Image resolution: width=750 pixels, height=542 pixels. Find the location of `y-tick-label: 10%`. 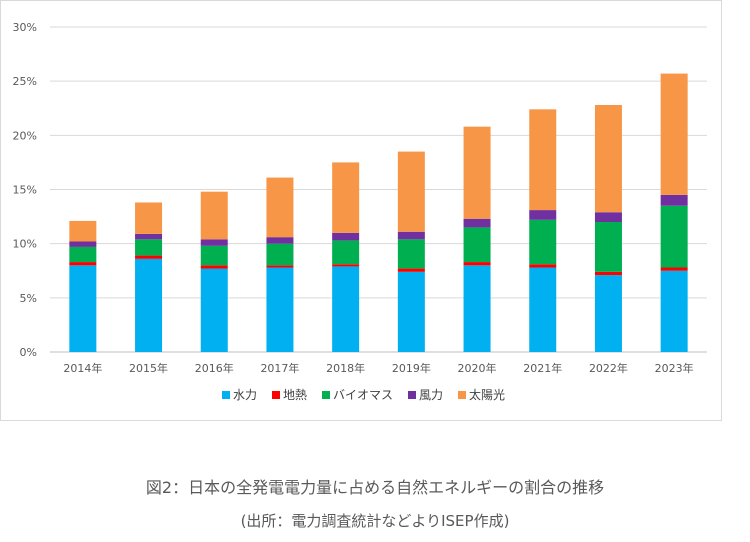

y-tick-label: 10% is located at coordinates (25, 244).